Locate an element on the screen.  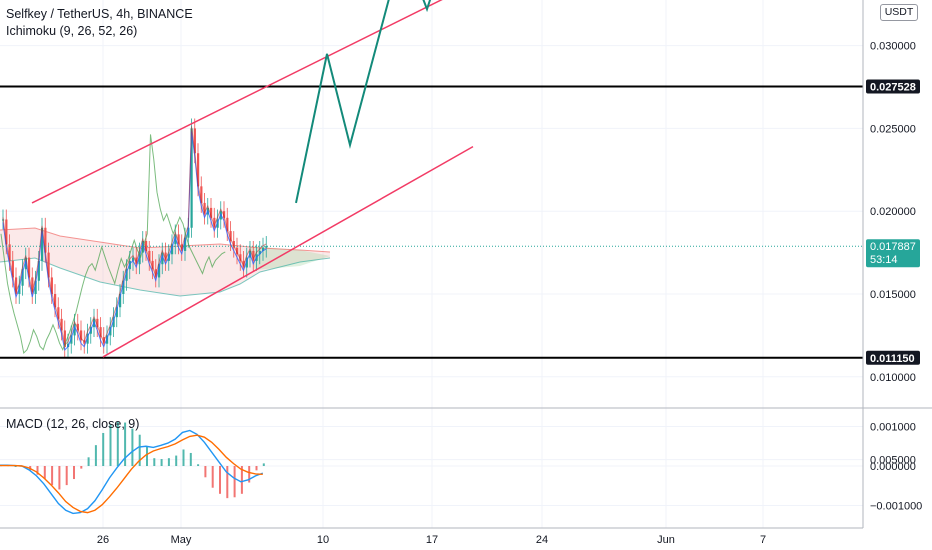
macd-signal-line is located at coordinates (131, 474).